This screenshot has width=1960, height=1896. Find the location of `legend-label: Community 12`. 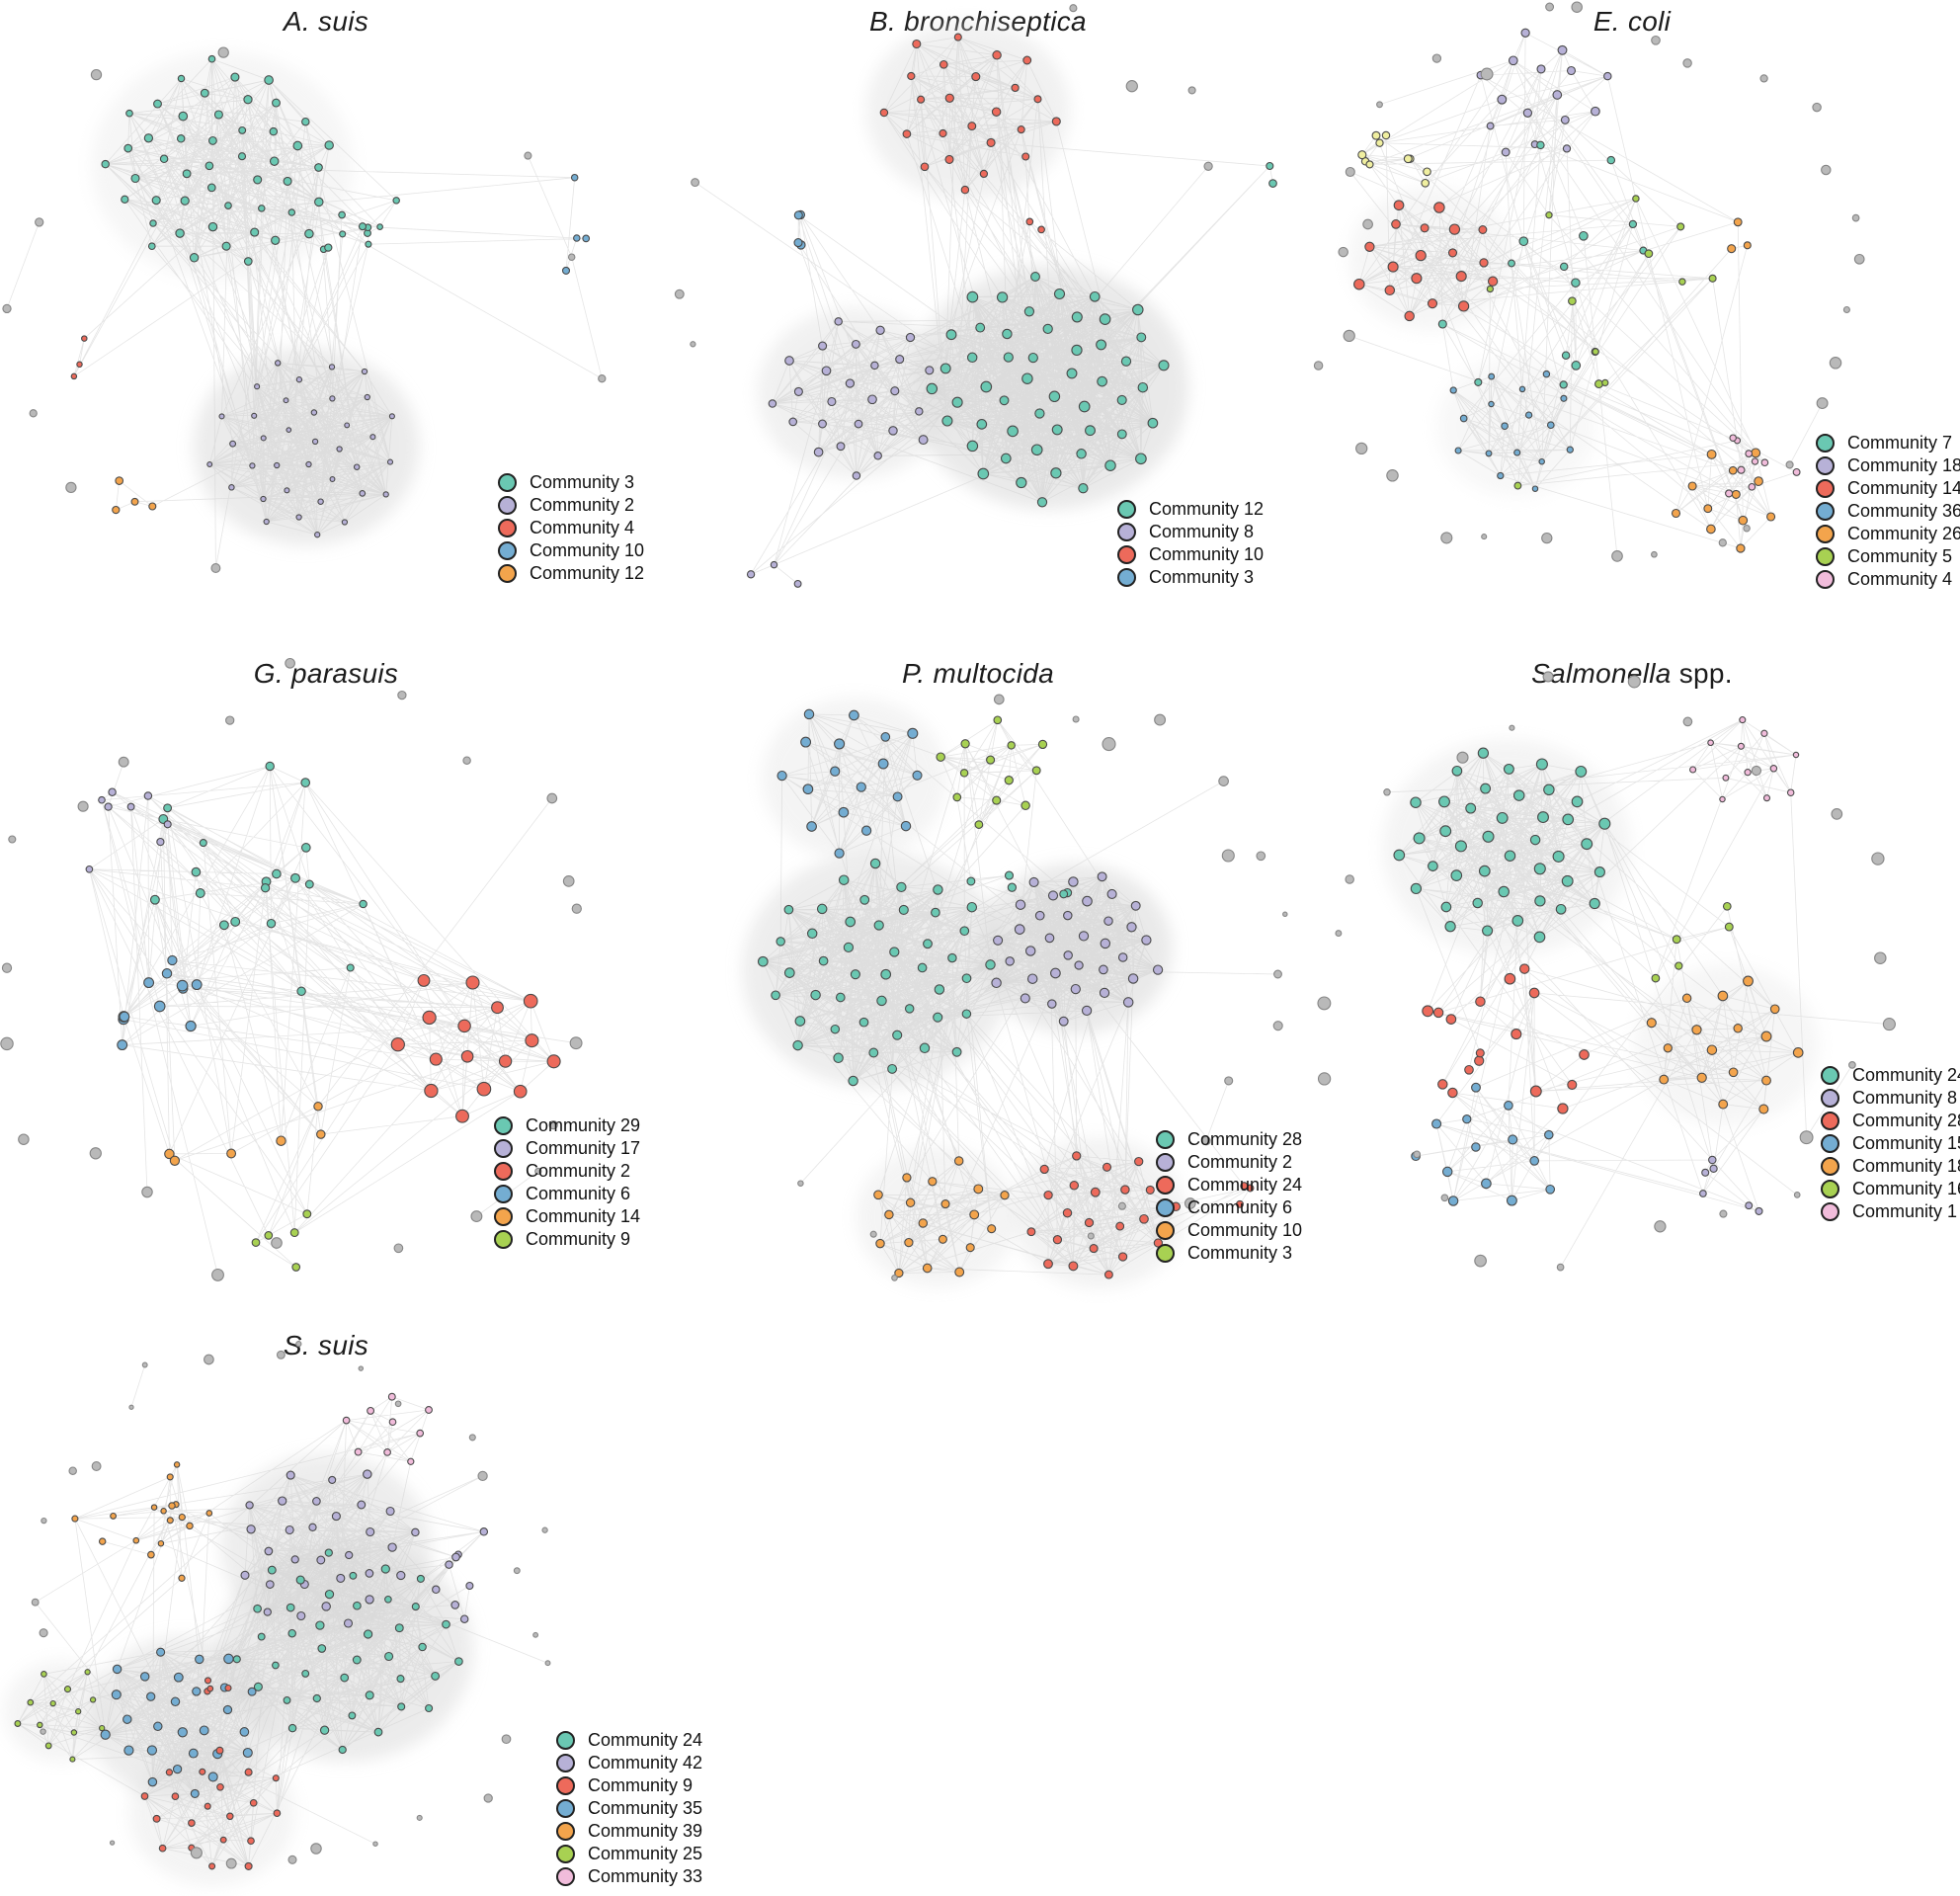

legend-label: Community 12 is located at coordinates (1207, 509).